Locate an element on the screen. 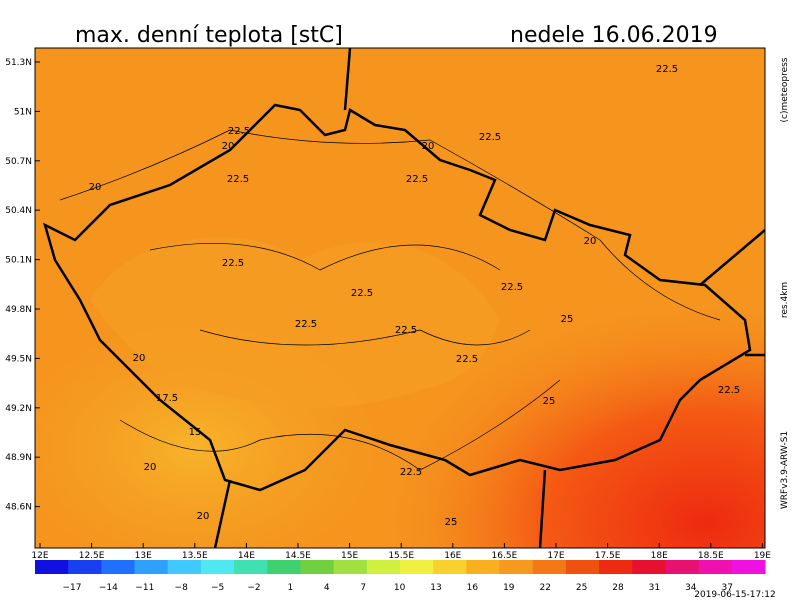  lat-label: 50.1N is located at coordinates (18, 261).